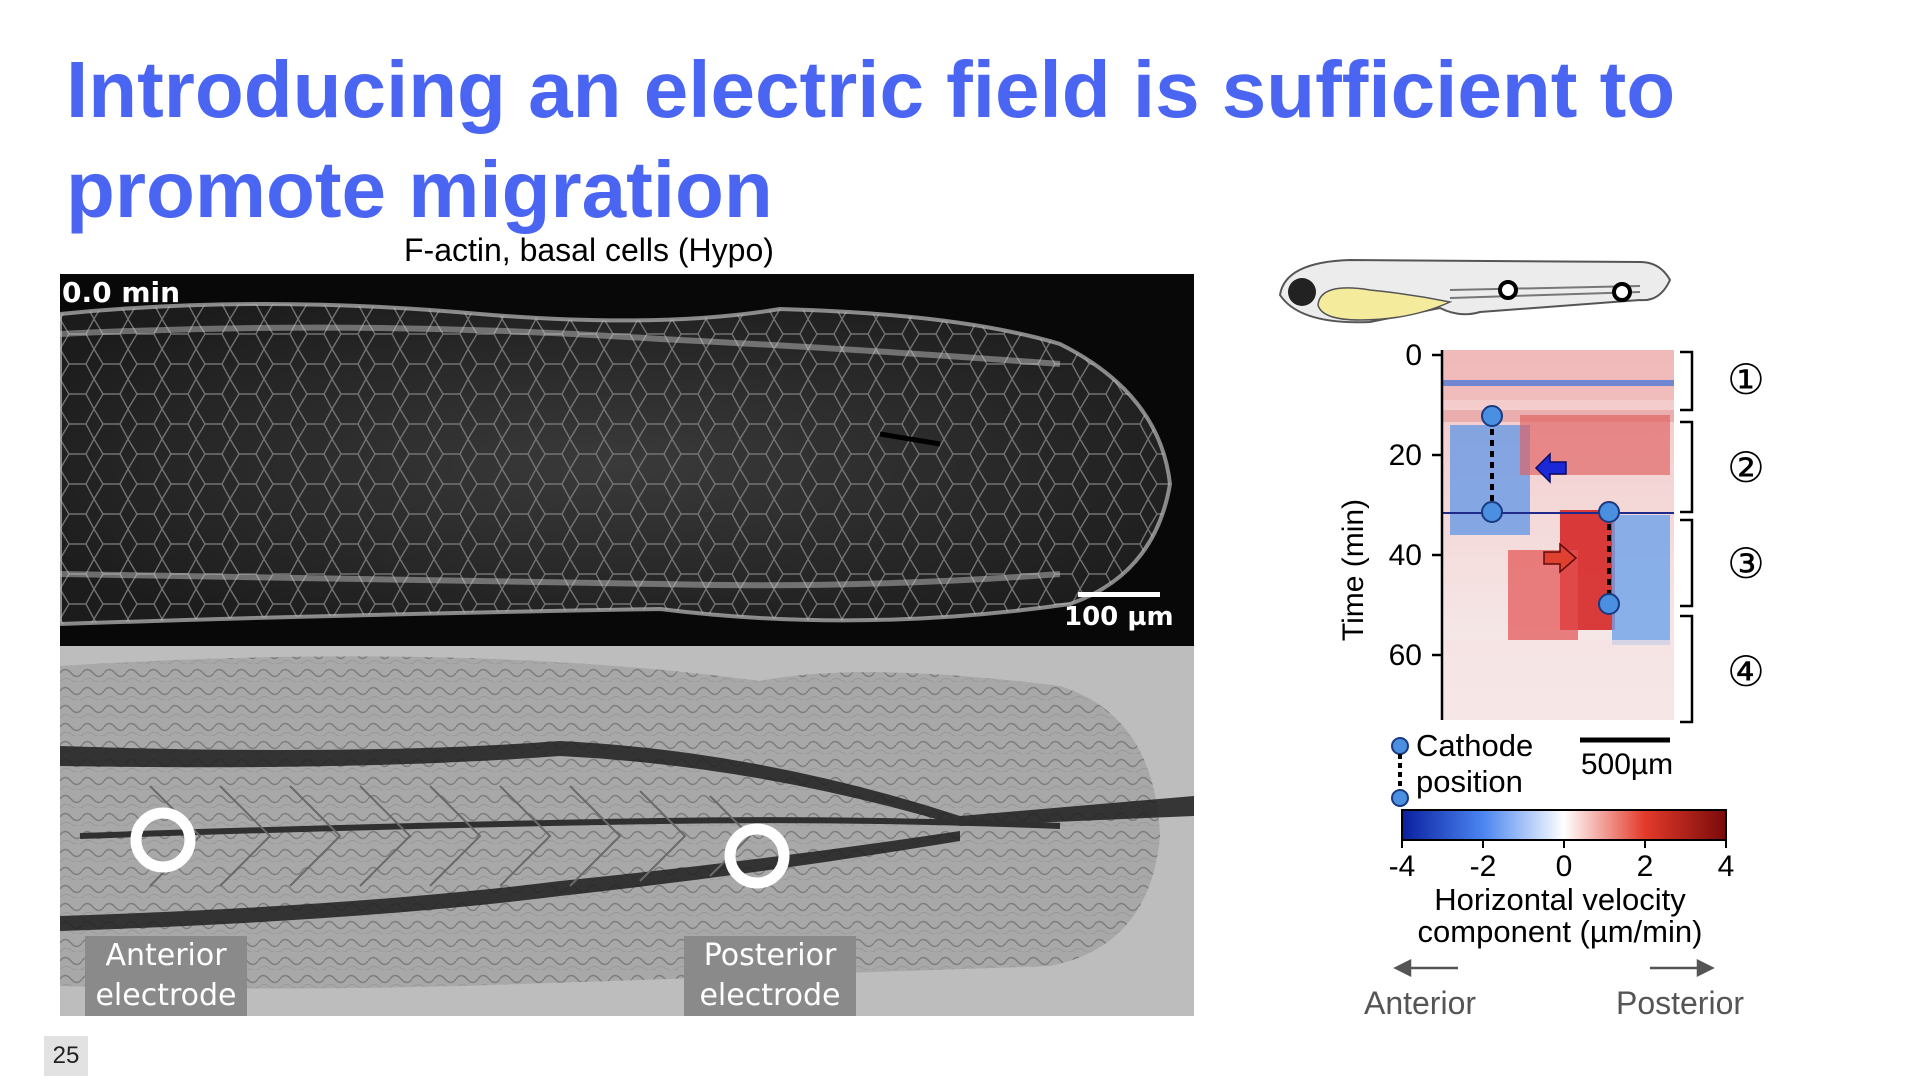  I want to click on y-tick-label: 40, so click(1405, 555).